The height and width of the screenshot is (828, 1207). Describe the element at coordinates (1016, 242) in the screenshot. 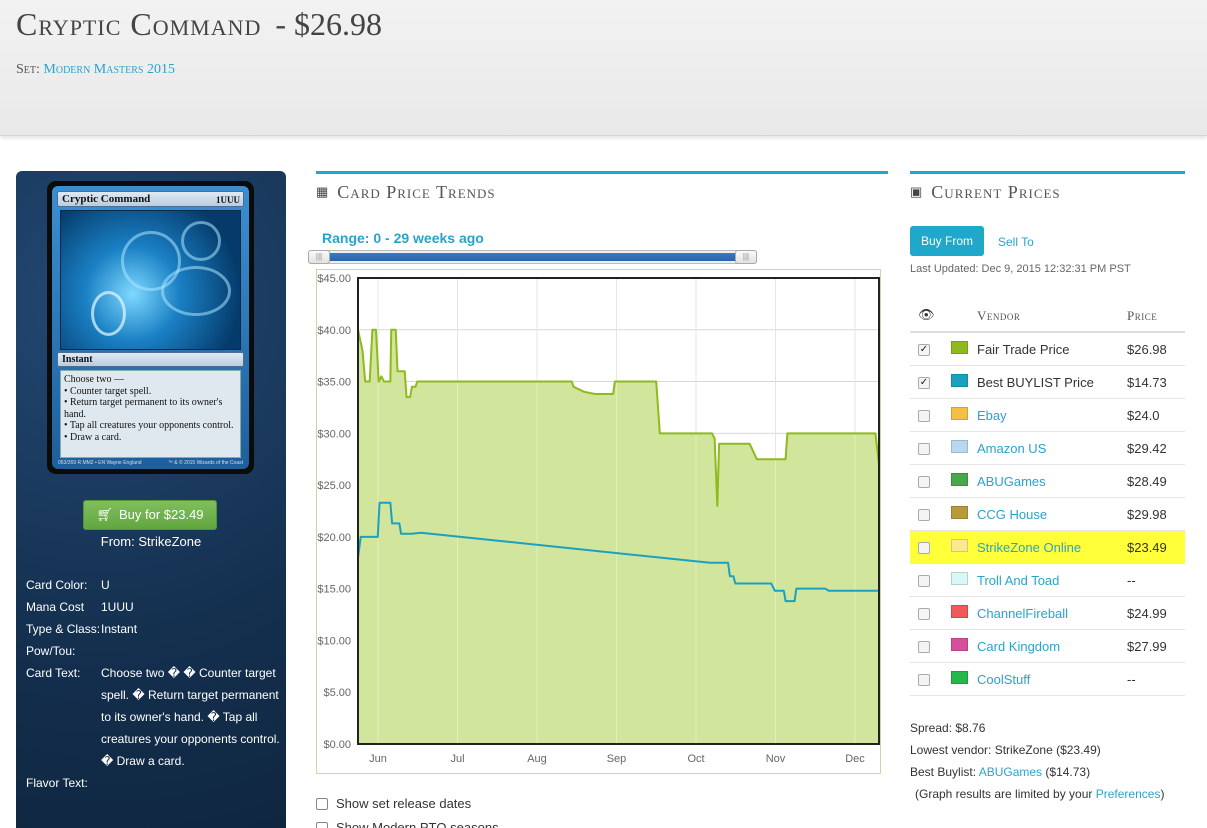

I see `tab-sell-to: Sell To` at that location.